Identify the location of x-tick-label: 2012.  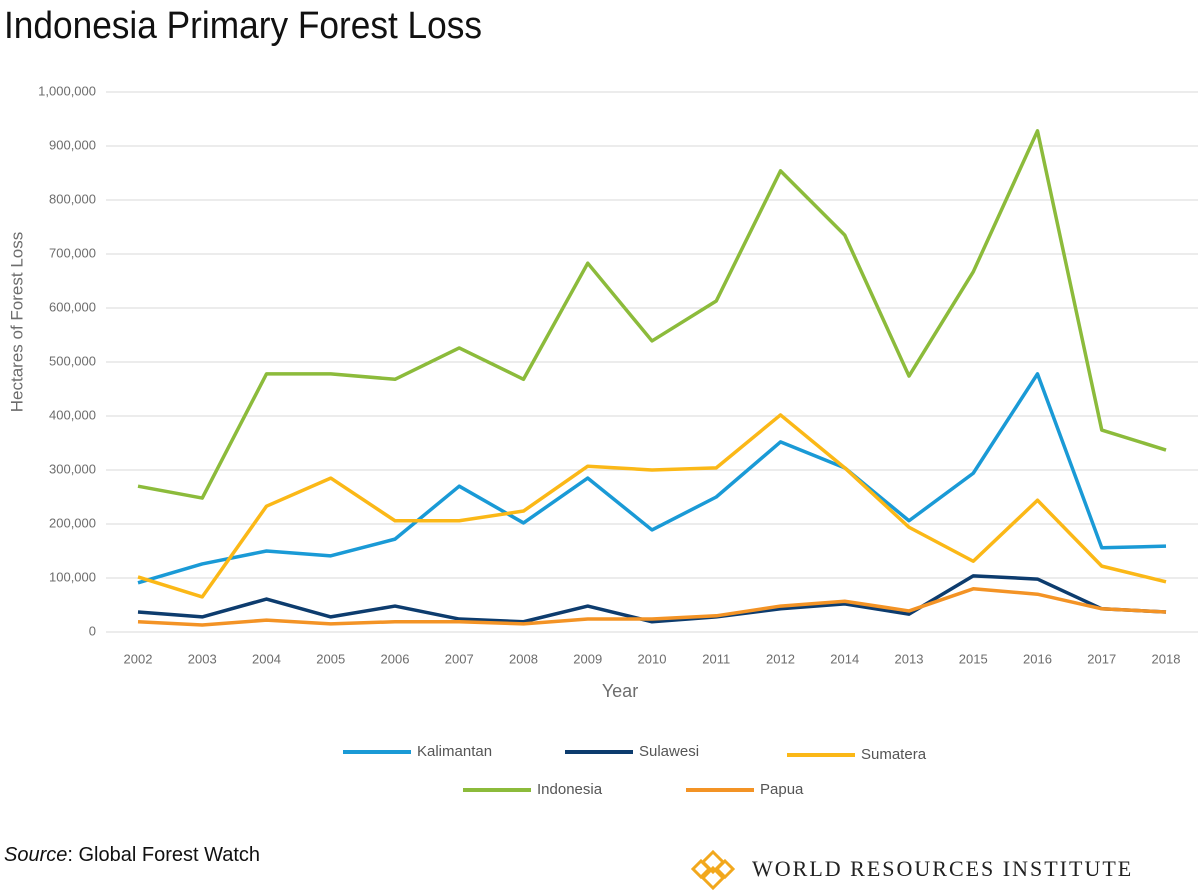
(780, 658).